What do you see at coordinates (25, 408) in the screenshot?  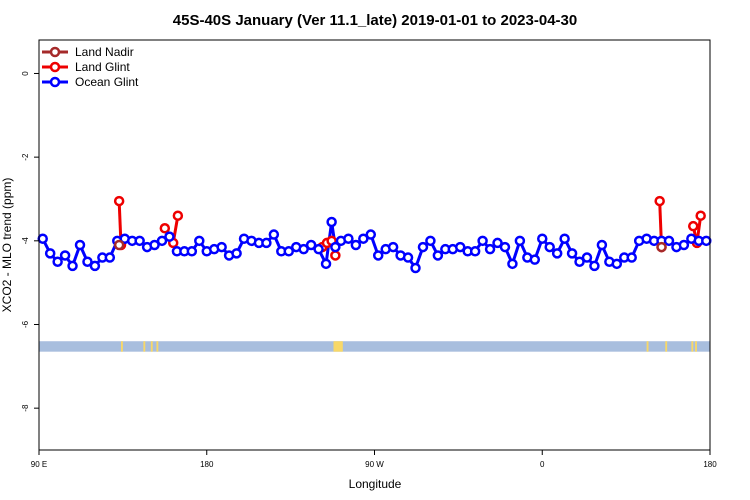 I see `y-tick-label: -8` at bounding box center [25, 408].